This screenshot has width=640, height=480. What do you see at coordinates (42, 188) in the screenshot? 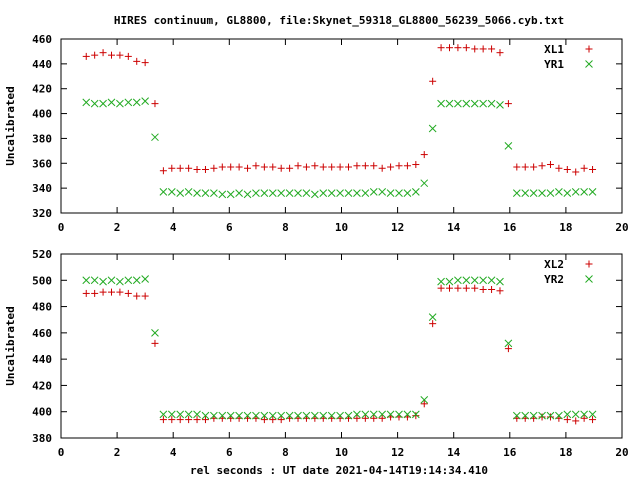
I see `y-tick-label: 340` at bounding box center [42, 188].